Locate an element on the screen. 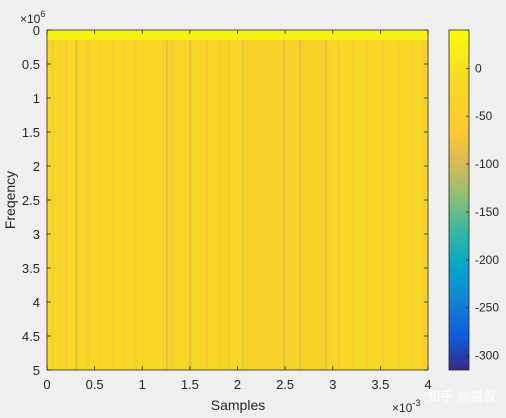 The width and height of the screenshot is (506, 418). colorbar-tick-label: -50 is located at coordinates (484, 116).